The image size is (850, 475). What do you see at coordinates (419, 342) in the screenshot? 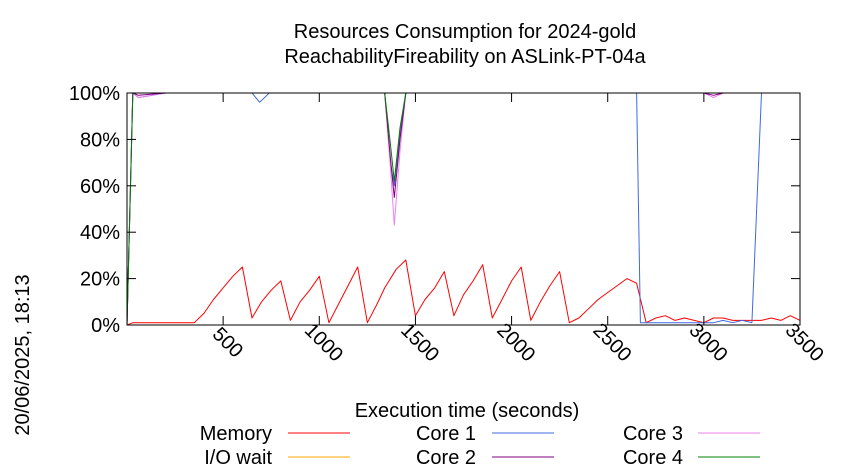
I see `x-tick-label: 1500` at bounding box center [419, 342].